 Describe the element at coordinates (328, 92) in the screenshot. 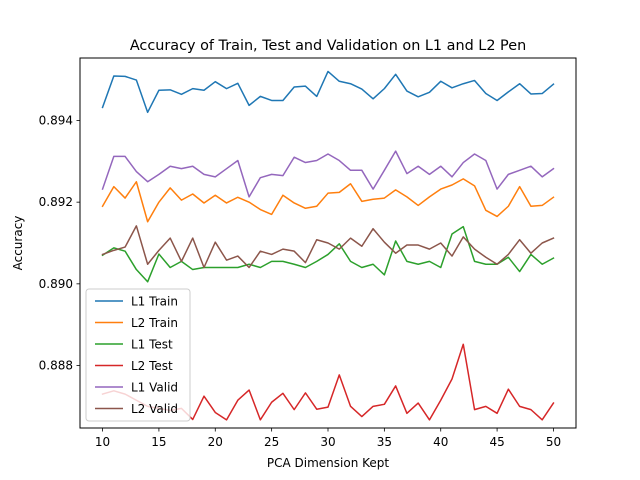

I see `series-line-l1-train` at that location.